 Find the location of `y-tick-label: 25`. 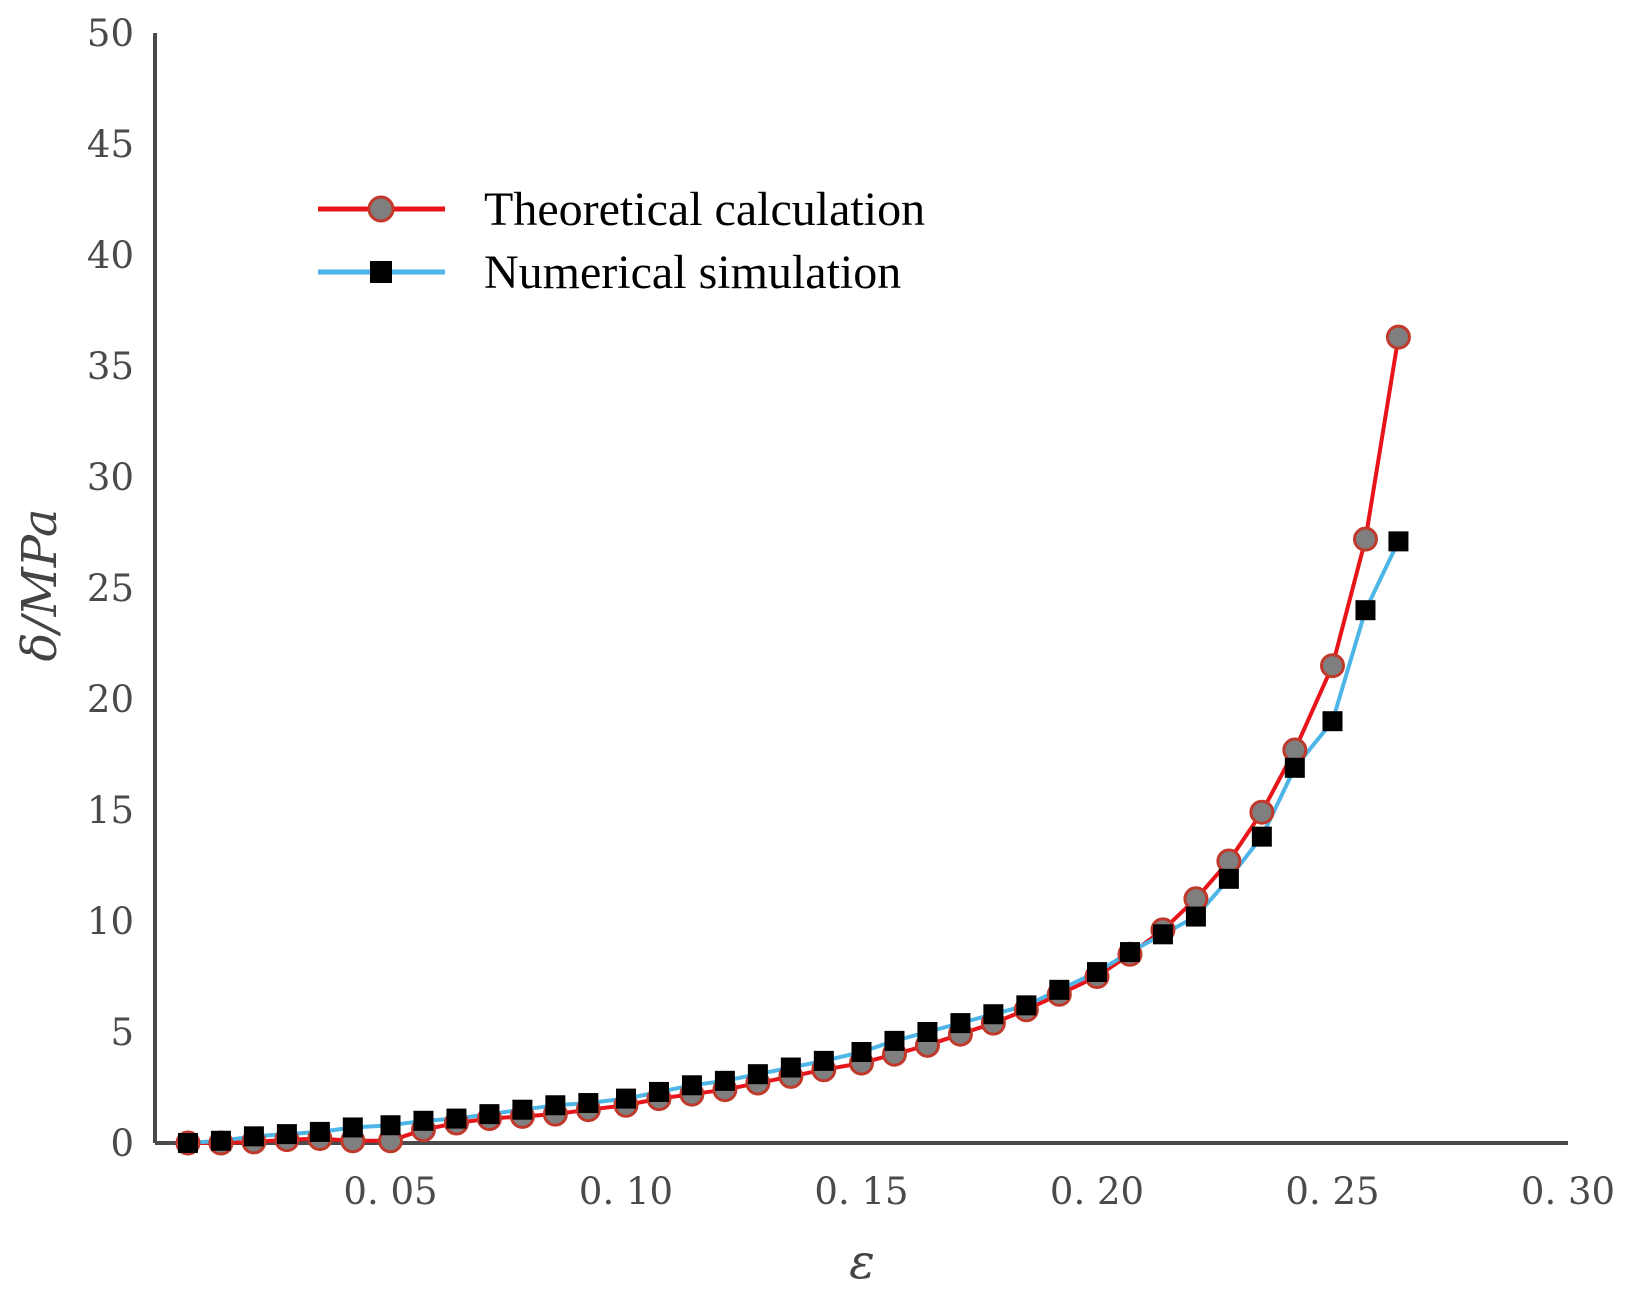

y-tick-label: 25 is located at coordinates (110, 588).